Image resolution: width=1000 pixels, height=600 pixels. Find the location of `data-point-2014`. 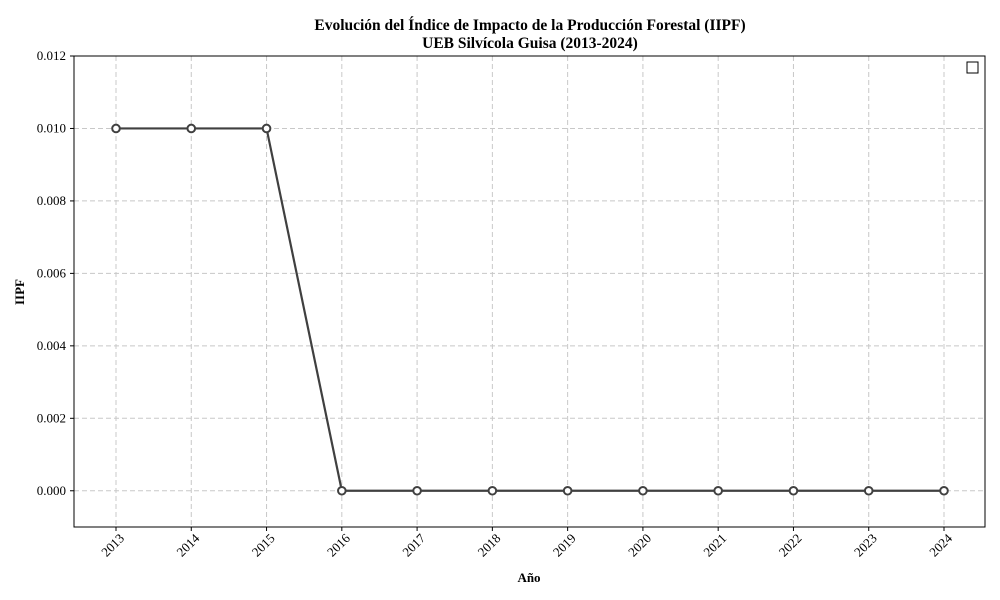

data-point-2014 is located at coordinates (191, 128).